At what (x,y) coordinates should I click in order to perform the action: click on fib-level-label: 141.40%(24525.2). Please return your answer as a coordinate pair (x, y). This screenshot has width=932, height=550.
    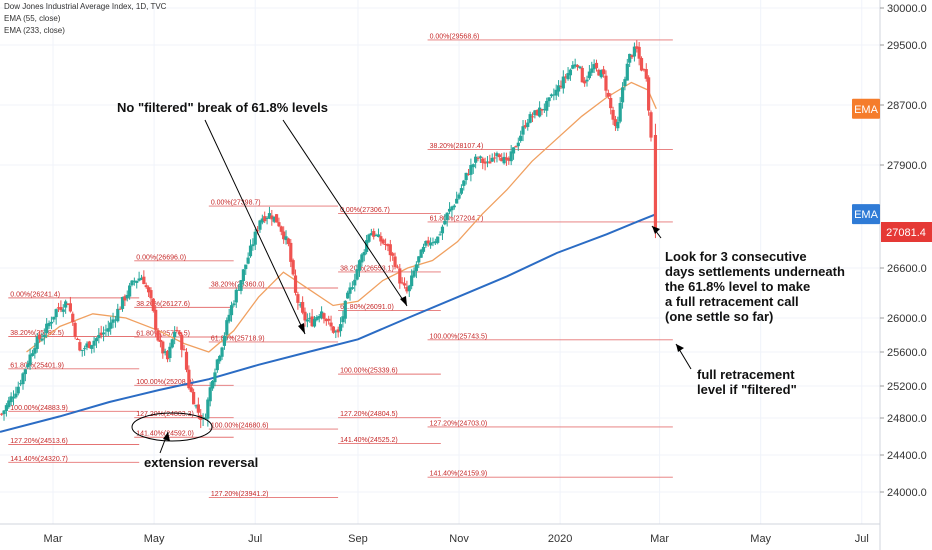
    Looking at the image, I should click on (369, 440).